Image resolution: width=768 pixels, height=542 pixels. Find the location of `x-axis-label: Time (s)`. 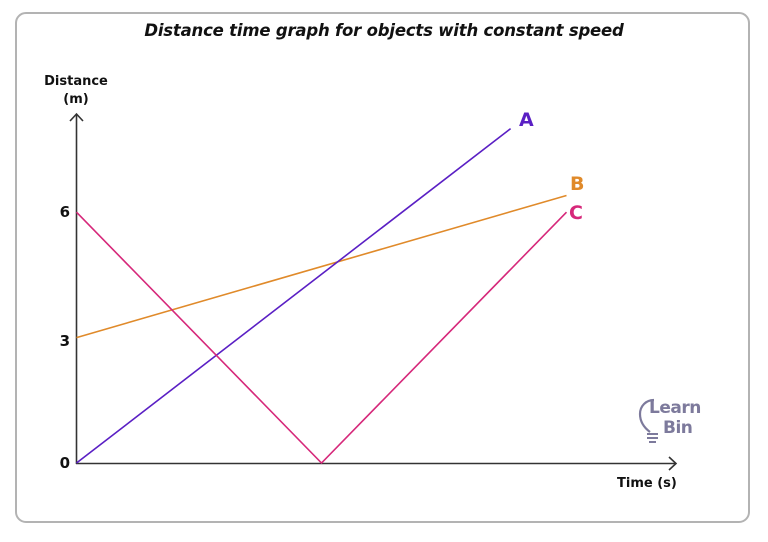

x-axis-label: Time (s) is located at coordinates (647, 483).